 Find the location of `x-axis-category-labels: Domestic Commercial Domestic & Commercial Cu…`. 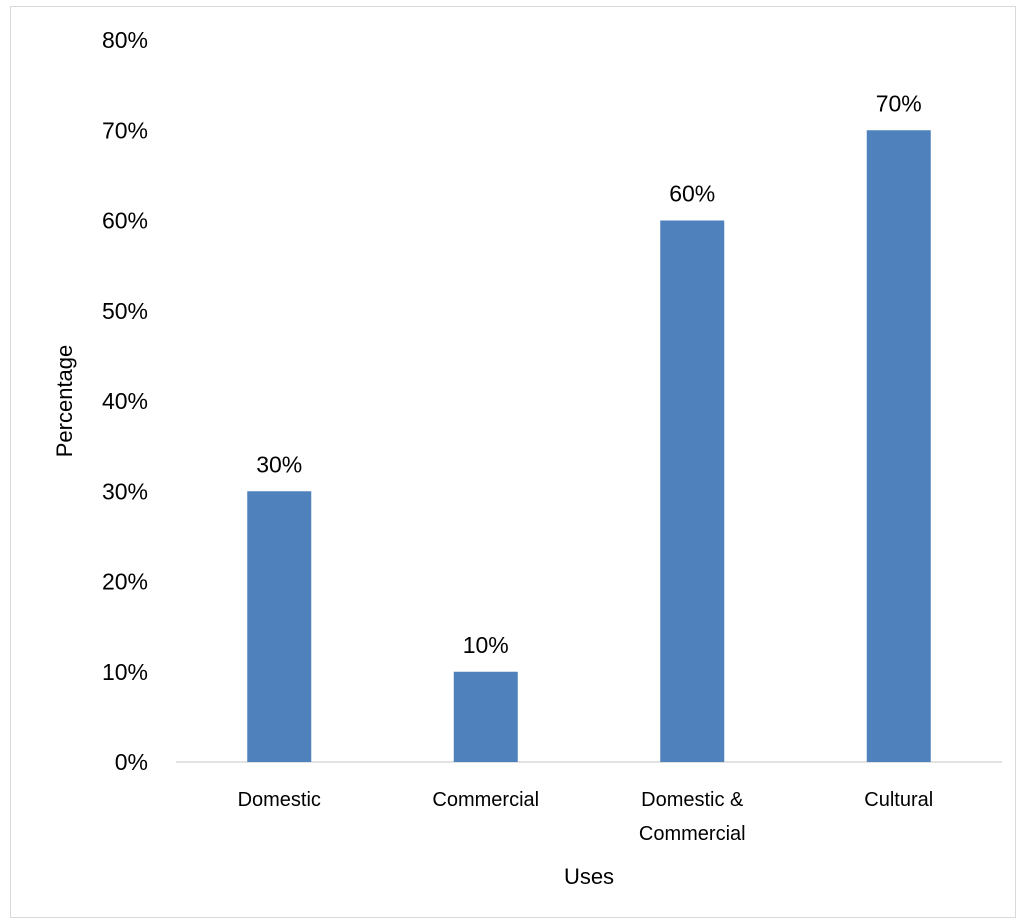

x-axis-category-labels: Domestic Commercial Domestic & Commercial Cu… is located at coordinates (586, 817).